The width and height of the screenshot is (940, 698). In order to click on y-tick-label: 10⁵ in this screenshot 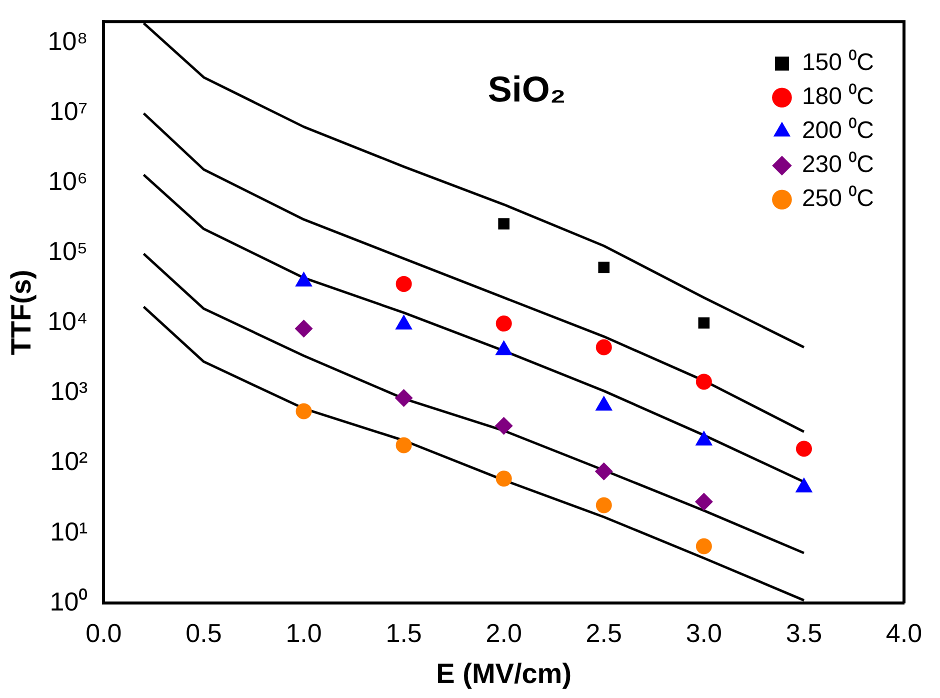, I will do `click(68, 251)`.